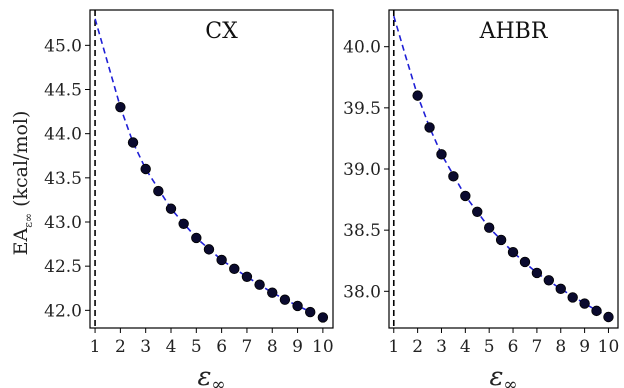 This screenshot has width=624, height=388. I want to click on y-tick-label: 42.0, so click(63, 311).